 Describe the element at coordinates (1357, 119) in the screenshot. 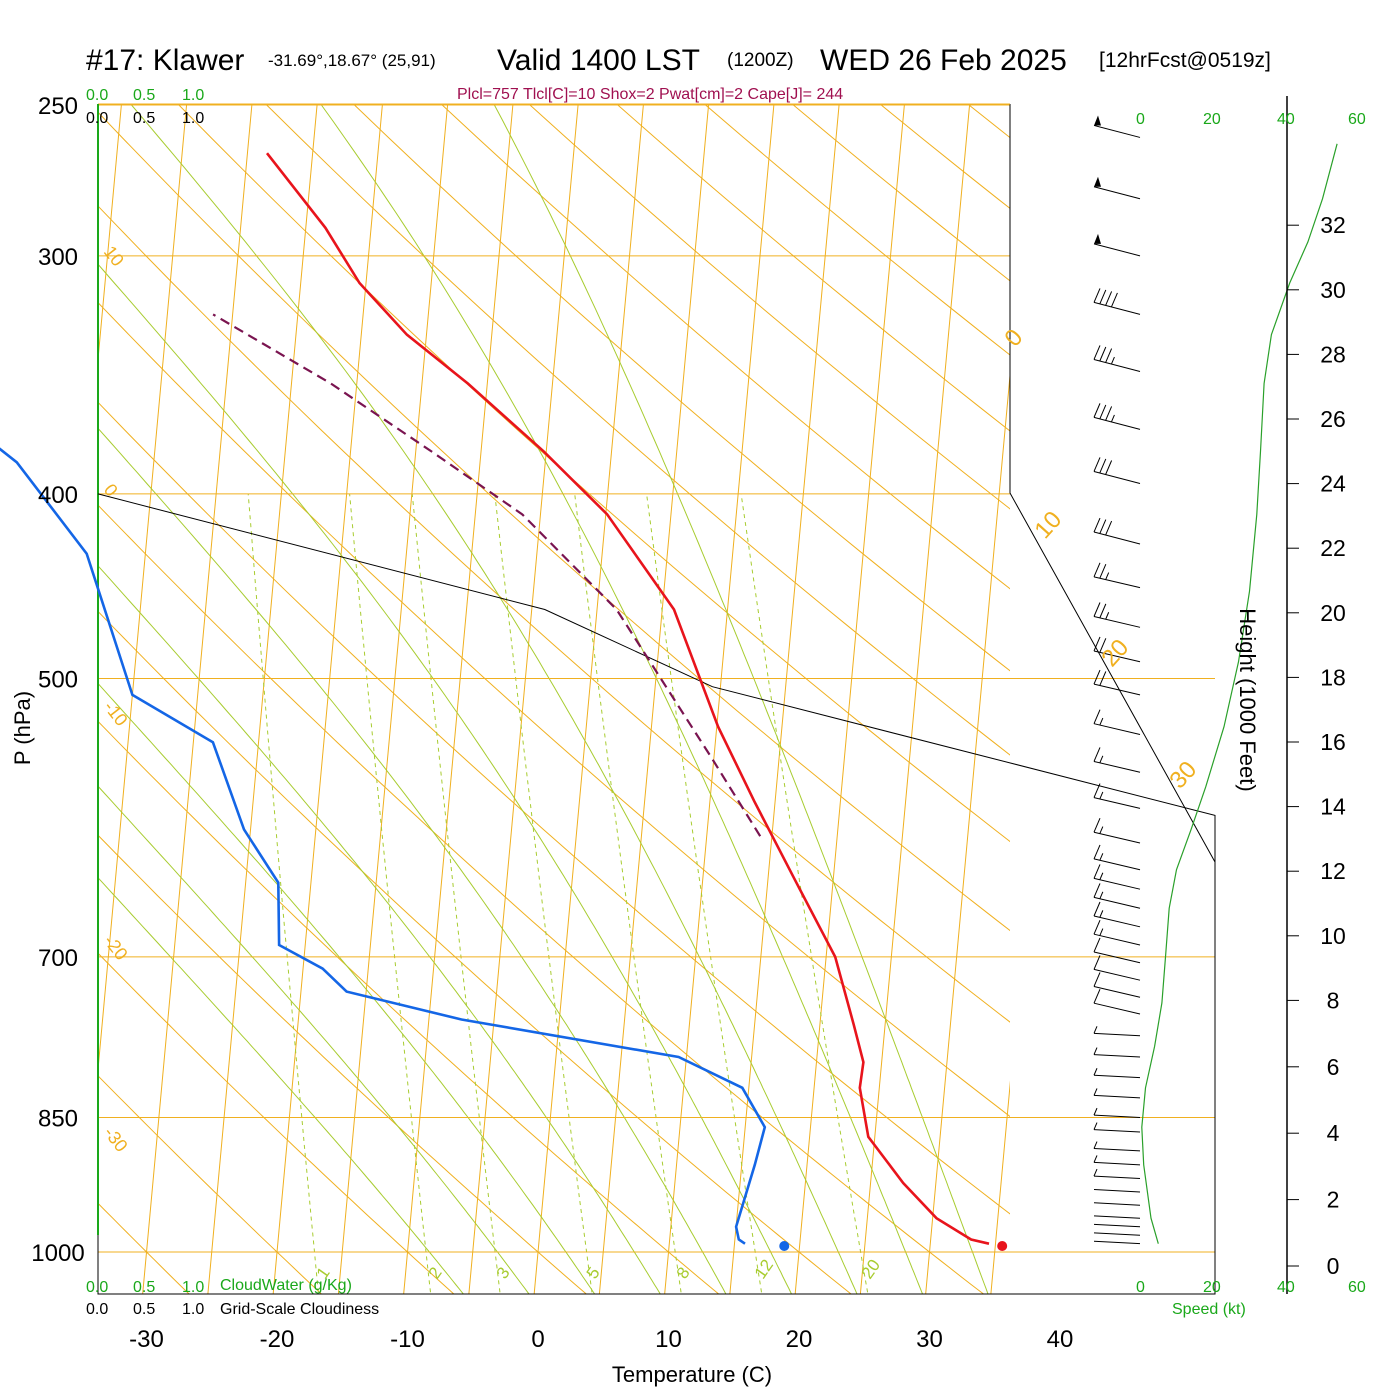

I see `speed-tick-60-top: 60` at that location.